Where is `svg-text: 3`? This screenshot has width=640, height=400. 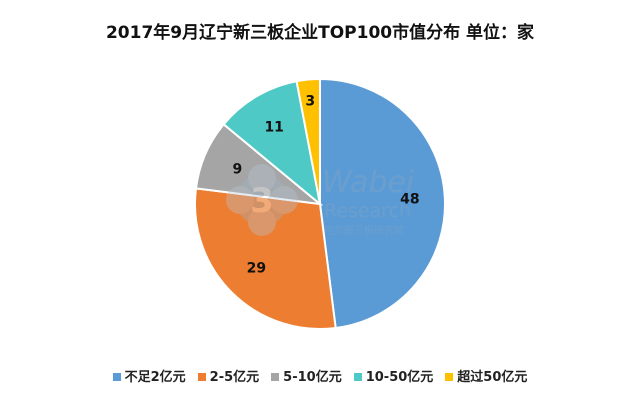
svg-text: 3 is located at coordinates (262, 201).